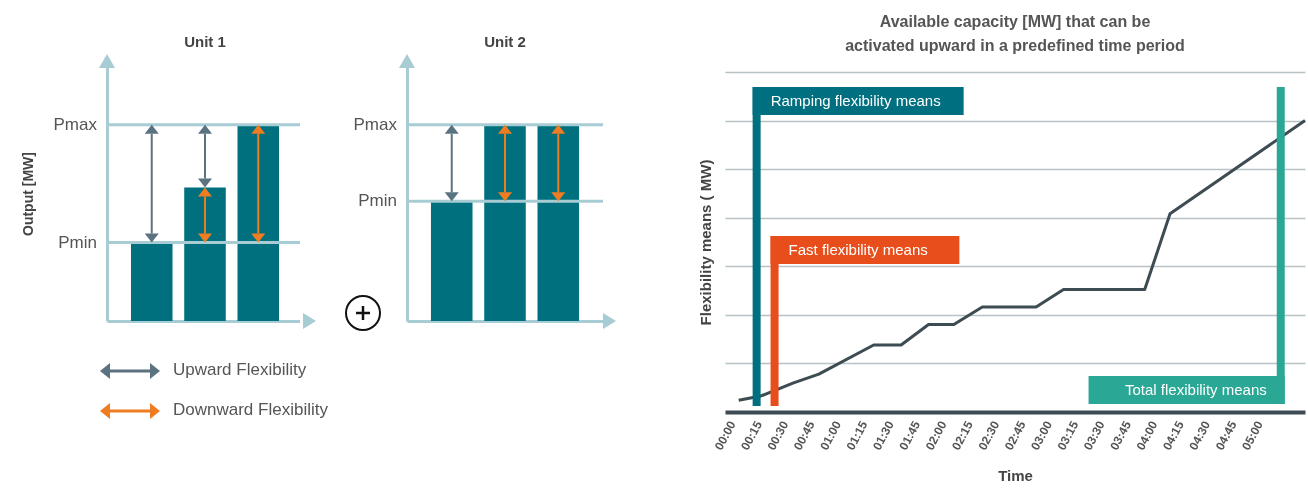  Describe the element at coordinates (804, 435) in the screenshot. I see `x-tick-label: 00:45` at that location.